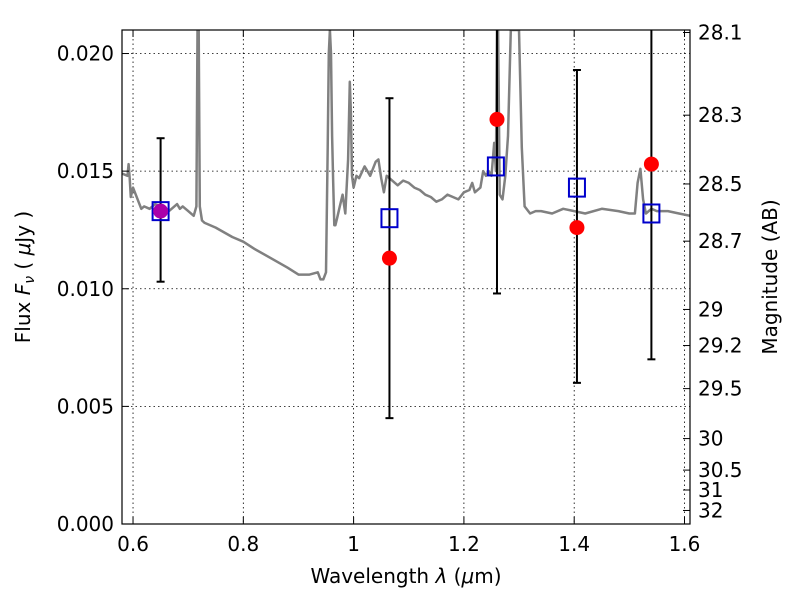 This screenshot has height=600, width=800. Describe the element at coordinates (710, 439) in the screenshot. I see `y2-tick-label: 30` at that location.